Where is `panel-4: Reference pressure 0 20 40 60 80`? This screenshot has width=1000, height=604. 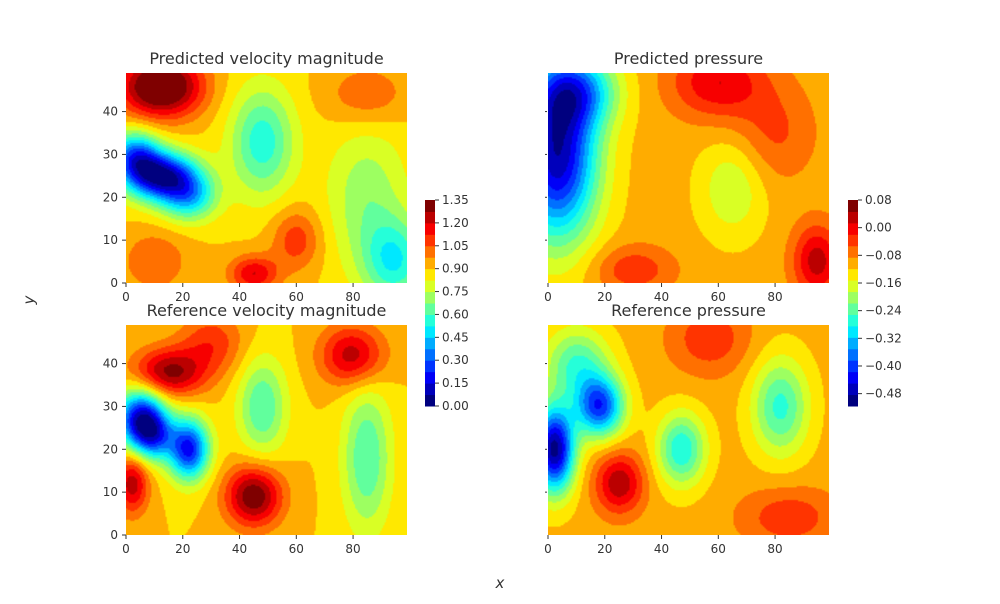
panel-4: Reference pressure 0 20 40 60 80 is located at coordinates (686, 428).